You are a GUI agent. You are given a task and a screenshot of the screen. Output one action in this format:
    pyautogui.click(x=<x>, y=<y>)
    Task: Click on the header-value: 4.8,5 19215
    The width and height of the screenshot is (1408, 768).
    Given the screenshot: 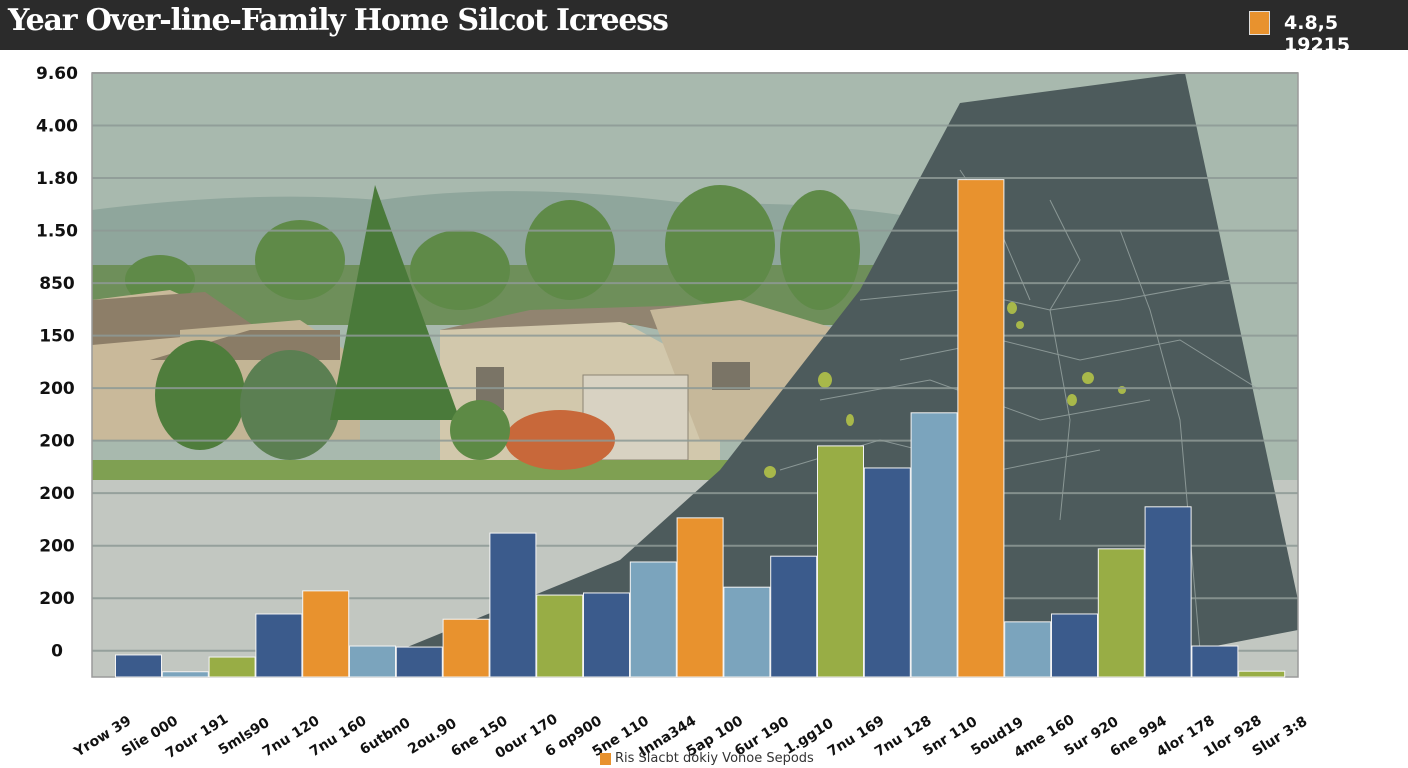 What is the action you would take?
    pyautogui.click(x=1317, y=34)
    